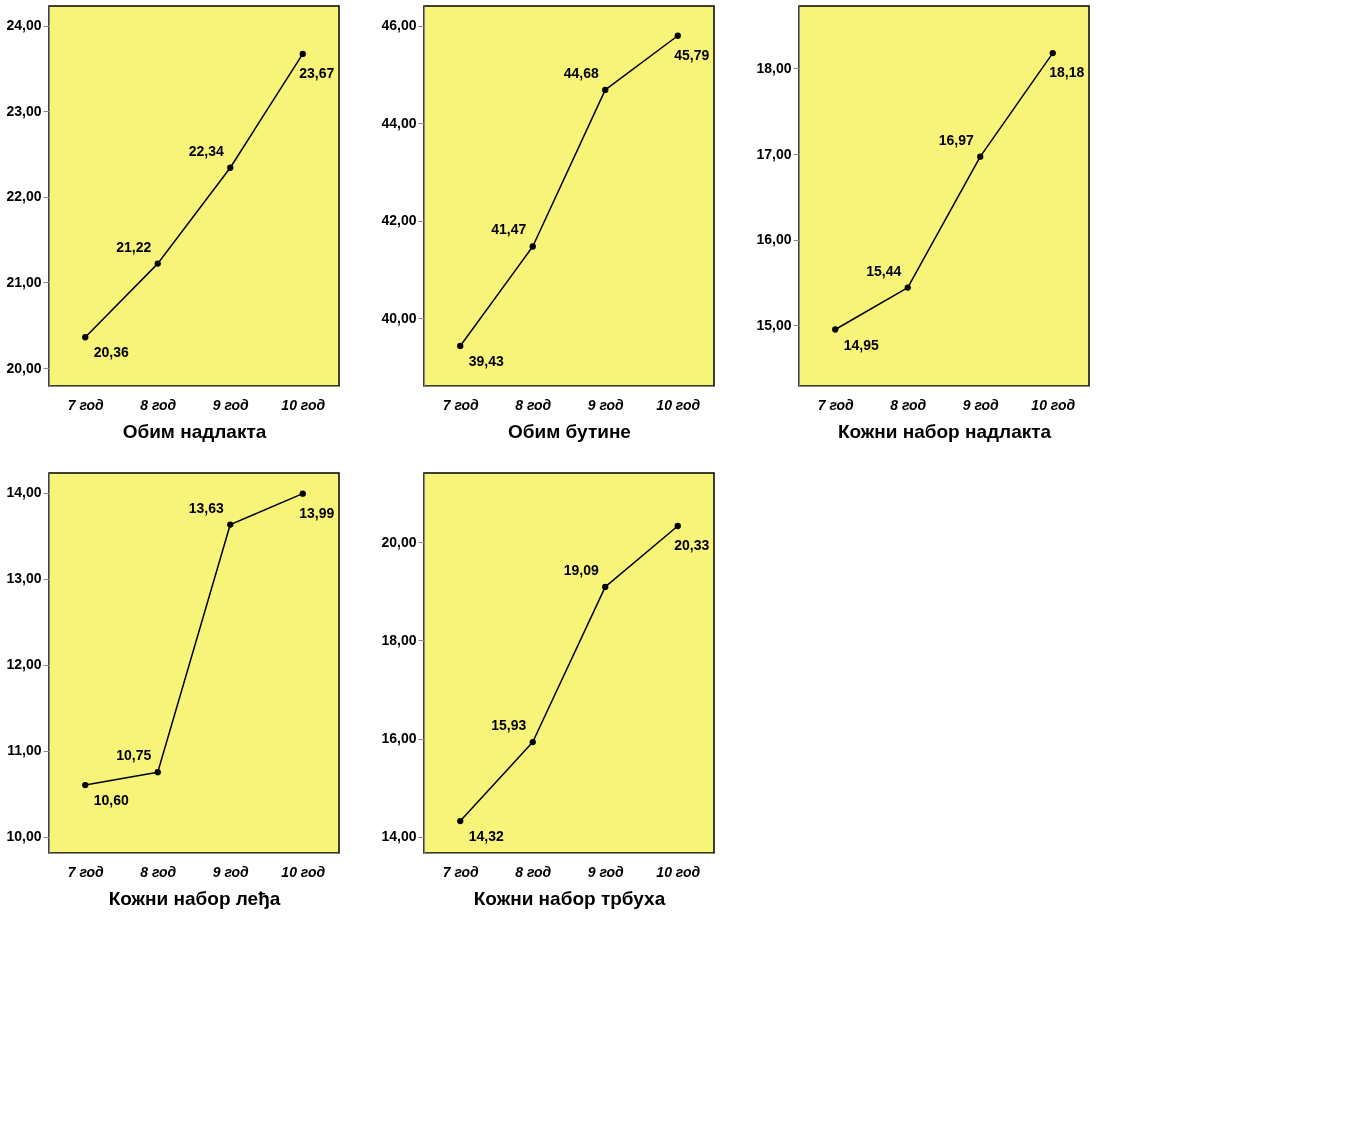 The height and width of the screenshot is (1121, 1362). Describe the element at coordinates (399, 122) in the screenshot. I see `y-tick-label: 44,00` at that location.